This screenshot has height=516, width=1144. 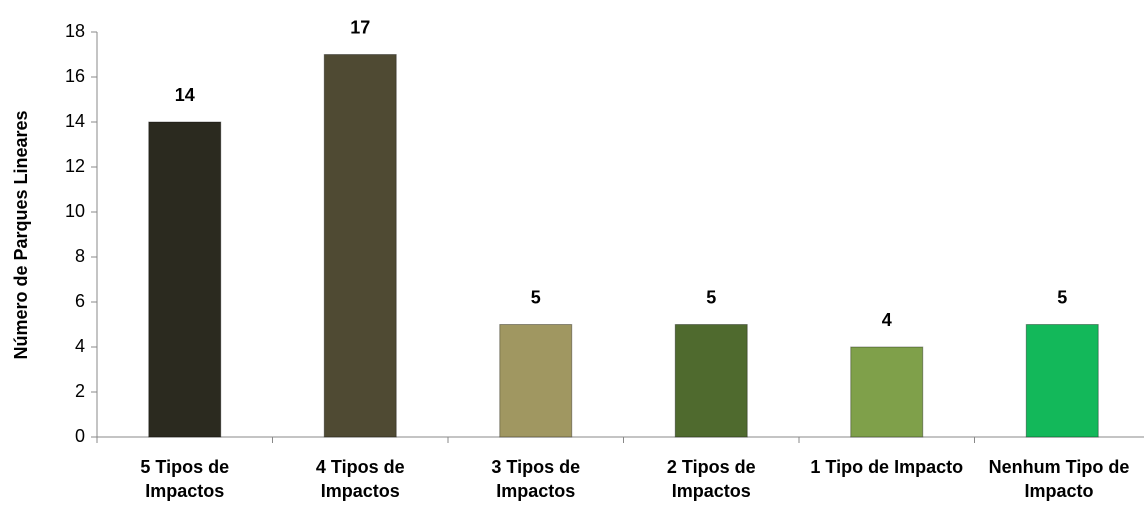 I want to click on y-tick-label: 2, so click(x=80, y=391).